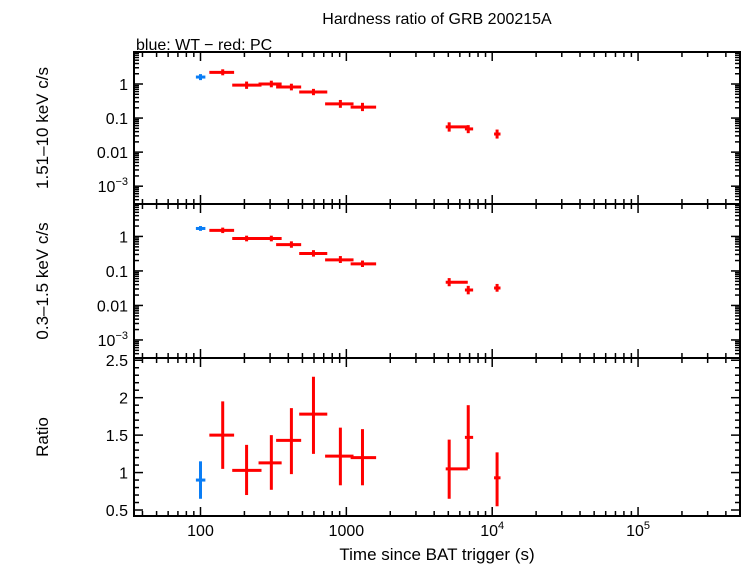  What do you see at coordinates (117, 511) in the screenshot?
I see `y-tick-label: 0.5` at bounding box center [117, 511].